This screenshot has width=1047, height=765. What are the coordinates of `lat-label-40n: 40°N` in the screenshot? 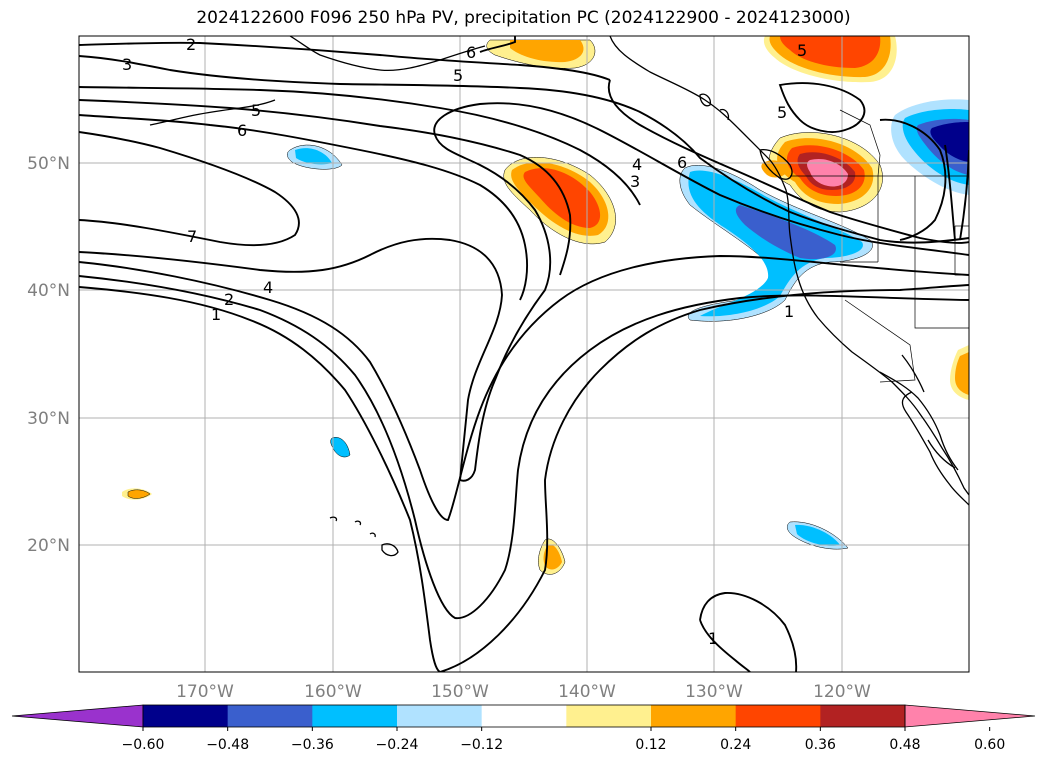 It's located at (48, 291).